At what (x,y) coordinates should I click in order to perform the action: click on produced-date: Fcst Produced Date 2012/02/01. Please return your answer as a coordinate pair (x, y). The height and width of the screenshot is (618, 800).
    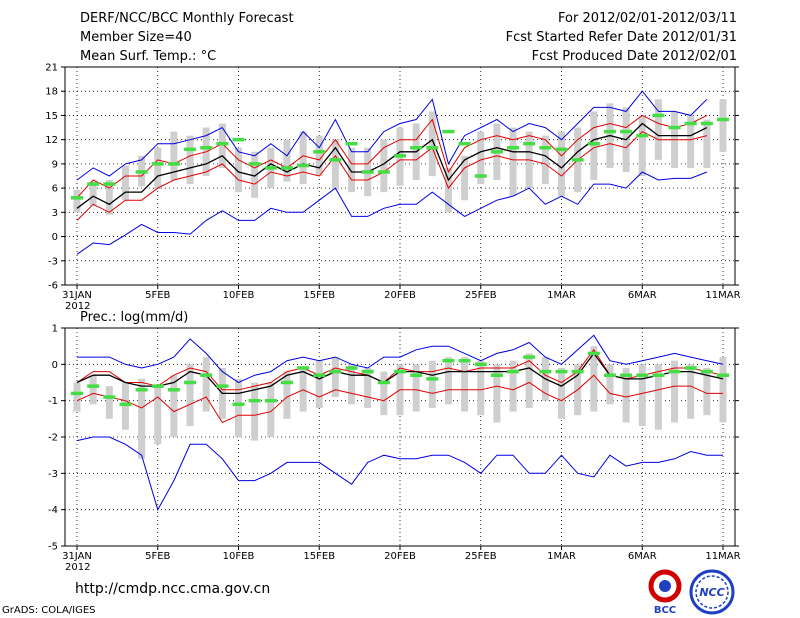
    Looking at the image, I should click on (634, 56).